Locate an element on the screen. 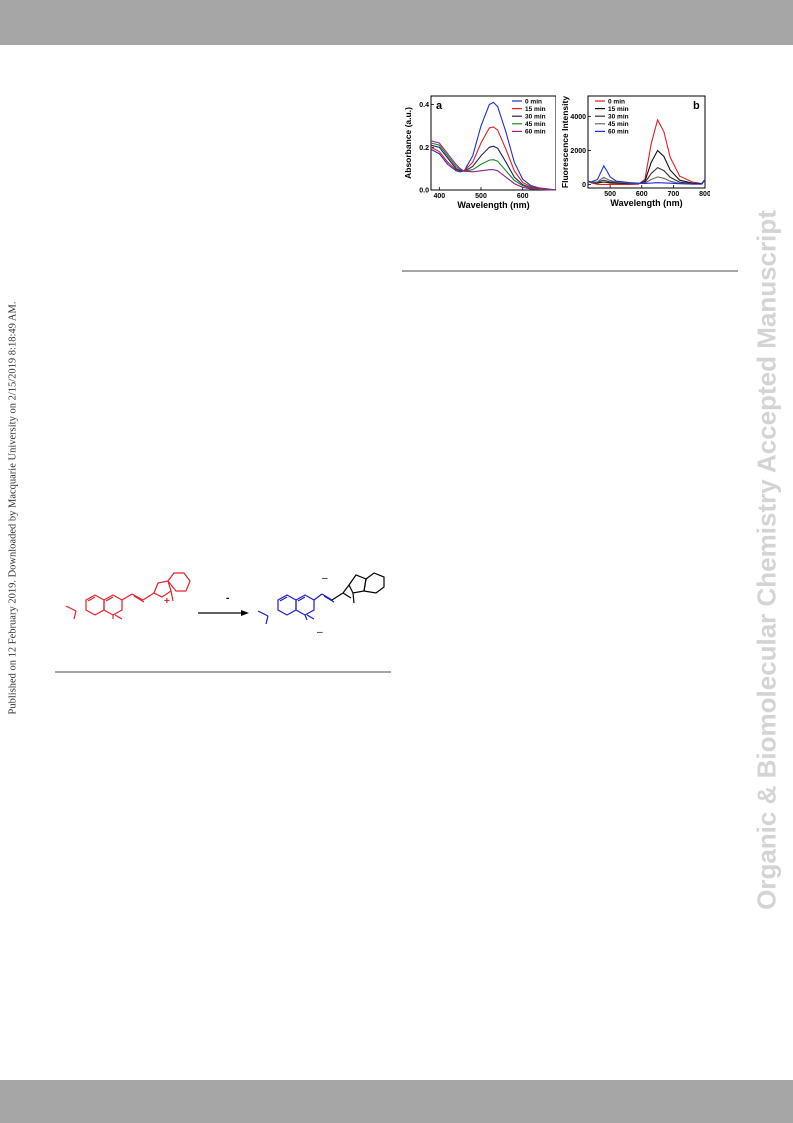 This screenshot has height=1123, width=793. header-bar is located at coordinates (396, 22).